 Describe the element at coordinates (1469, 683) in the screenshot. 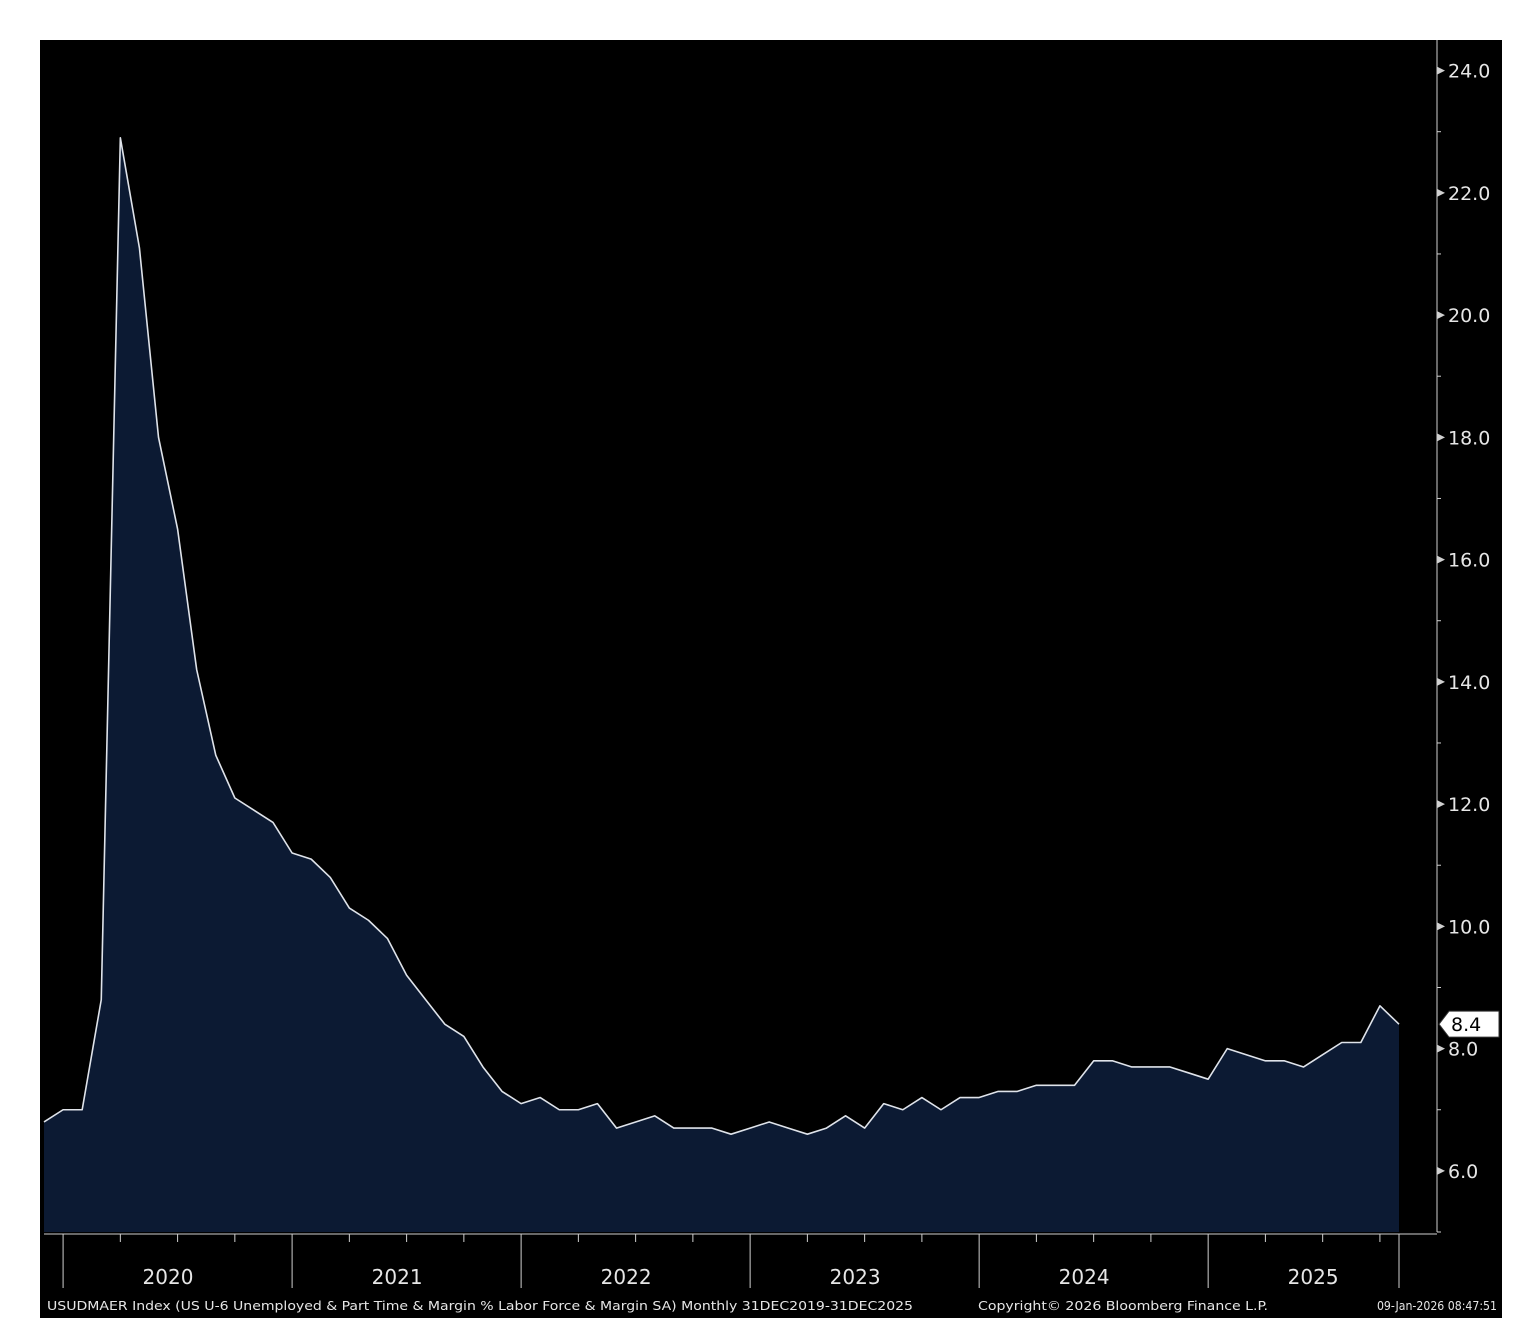

I see `y-tick-label: 14.0` at that location.